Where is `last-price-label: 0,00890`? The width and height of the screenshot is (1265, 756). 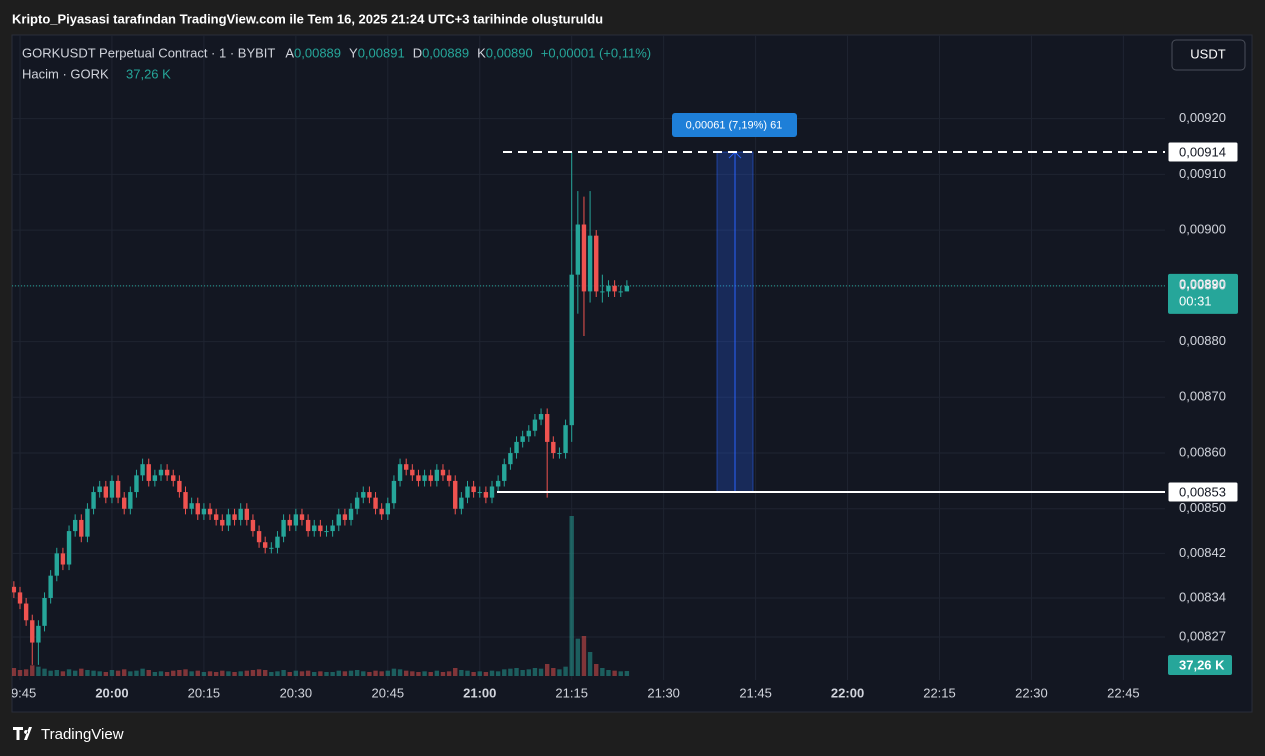 last-price-label: 0,00890 is located at coordinates (1202, 283).